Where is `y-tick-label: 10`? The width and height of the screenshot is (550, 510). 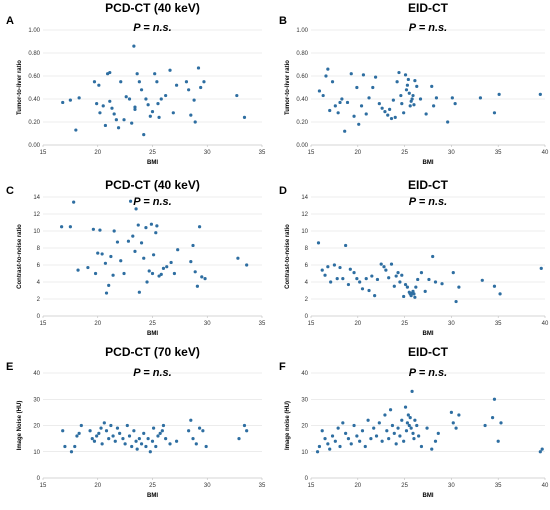 y-tick-label: 10 is located at coordinates (304, 232).